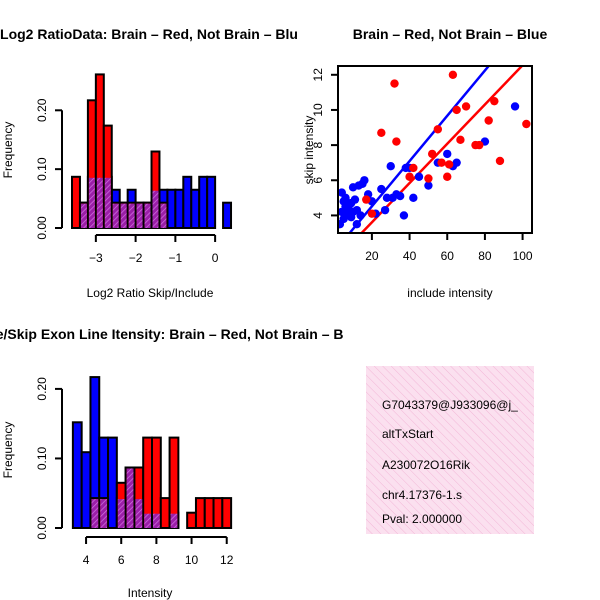 The image size is (600, 600). Describe the element at coordinates (318, 75) in the screenshot. I see `scatter-y-tick-label: 12` at that location.